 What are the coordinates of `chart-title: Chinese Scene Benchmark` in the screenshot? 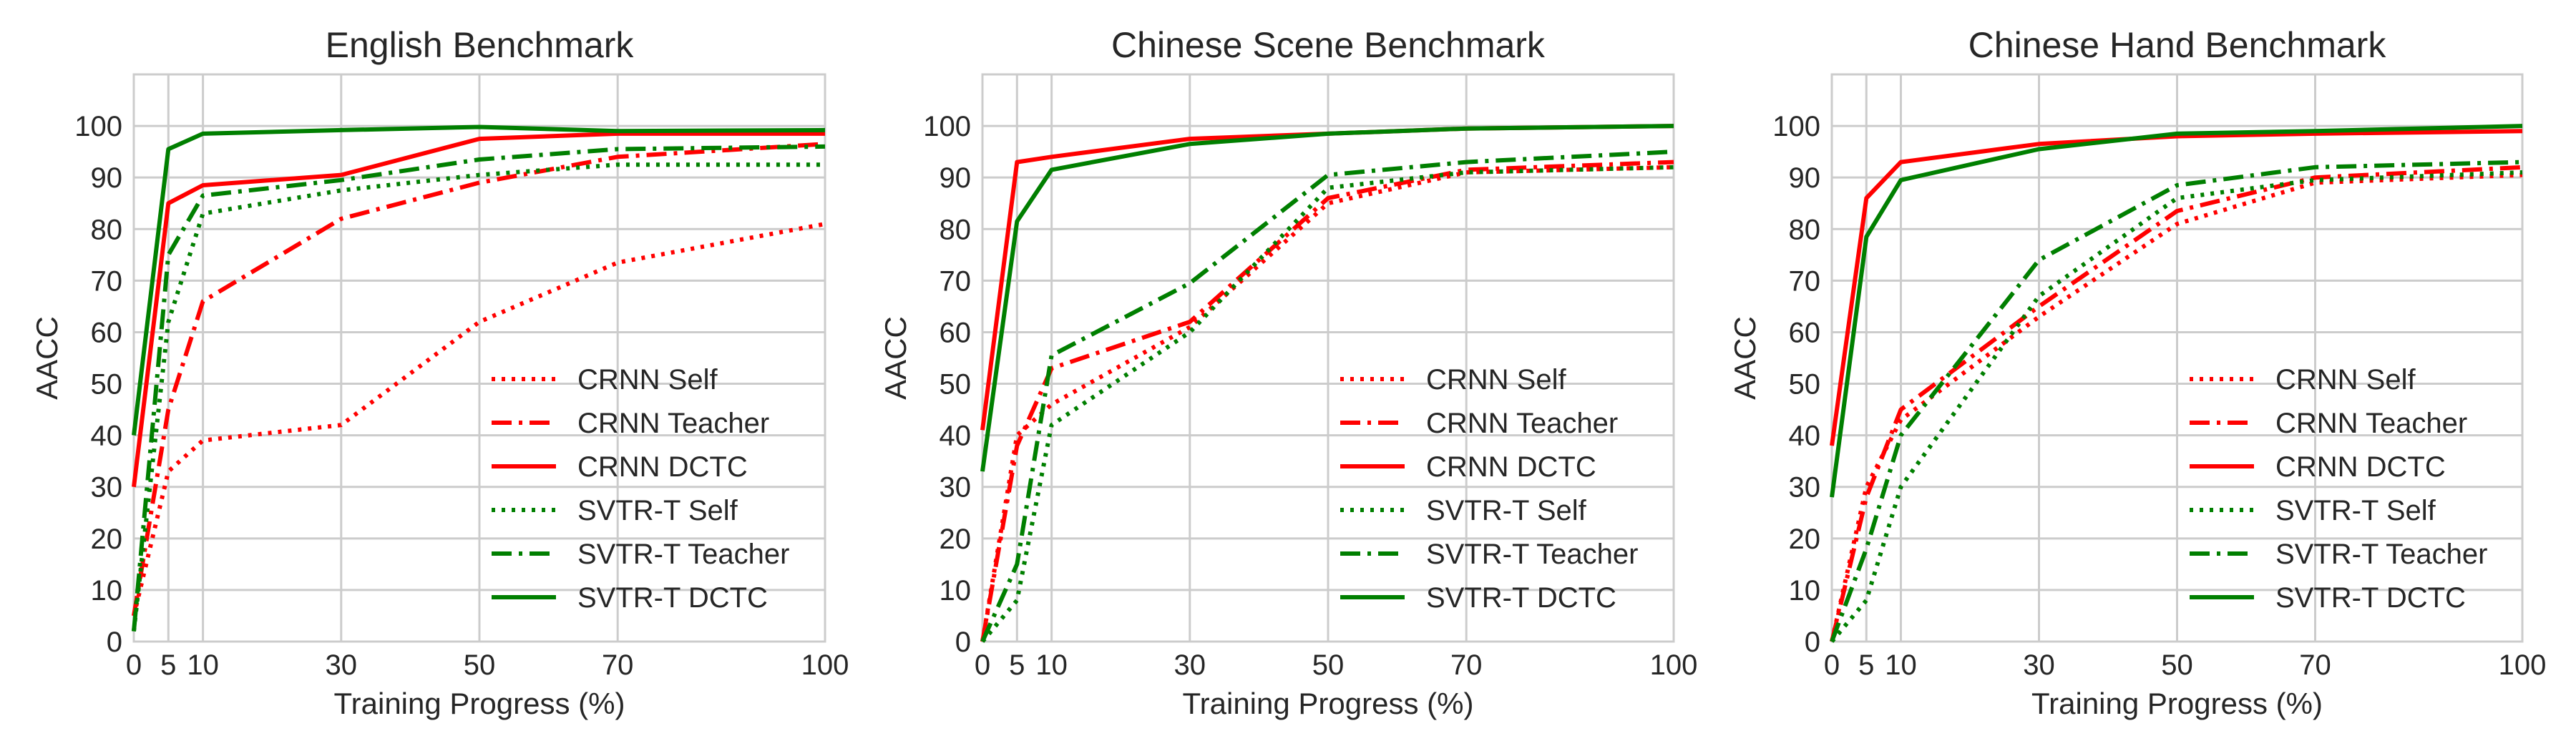 It's located at (1328, 45).